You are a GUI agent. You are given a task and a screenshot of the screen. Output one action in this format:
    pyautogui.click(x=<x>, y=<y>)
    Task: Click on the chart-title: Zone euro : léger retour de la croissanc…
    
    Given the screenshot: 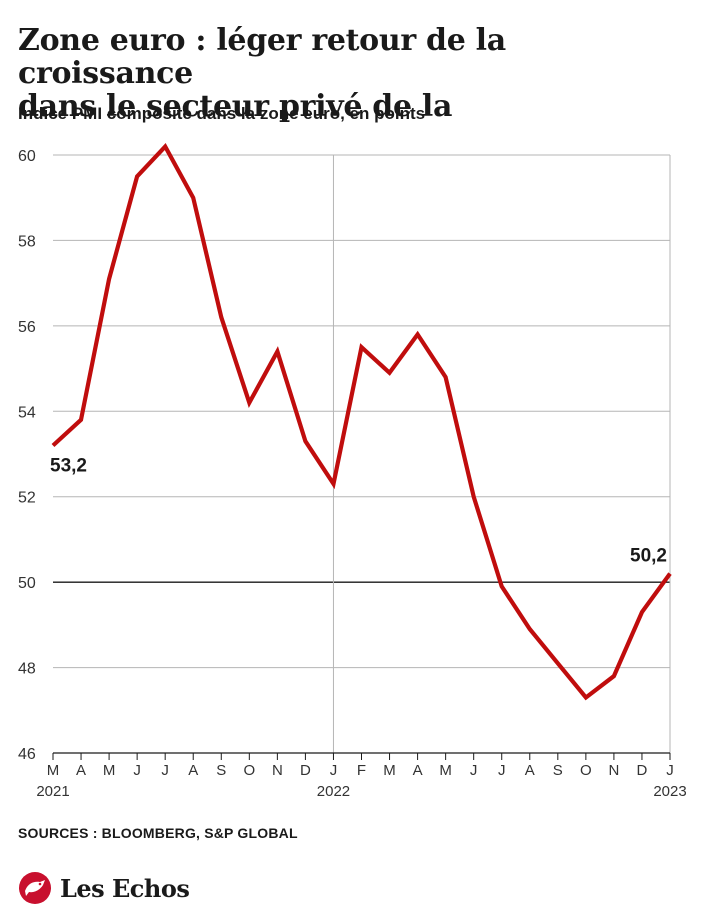 What is the action you would take?
    pyautogui.click(x=353, y=73)
    